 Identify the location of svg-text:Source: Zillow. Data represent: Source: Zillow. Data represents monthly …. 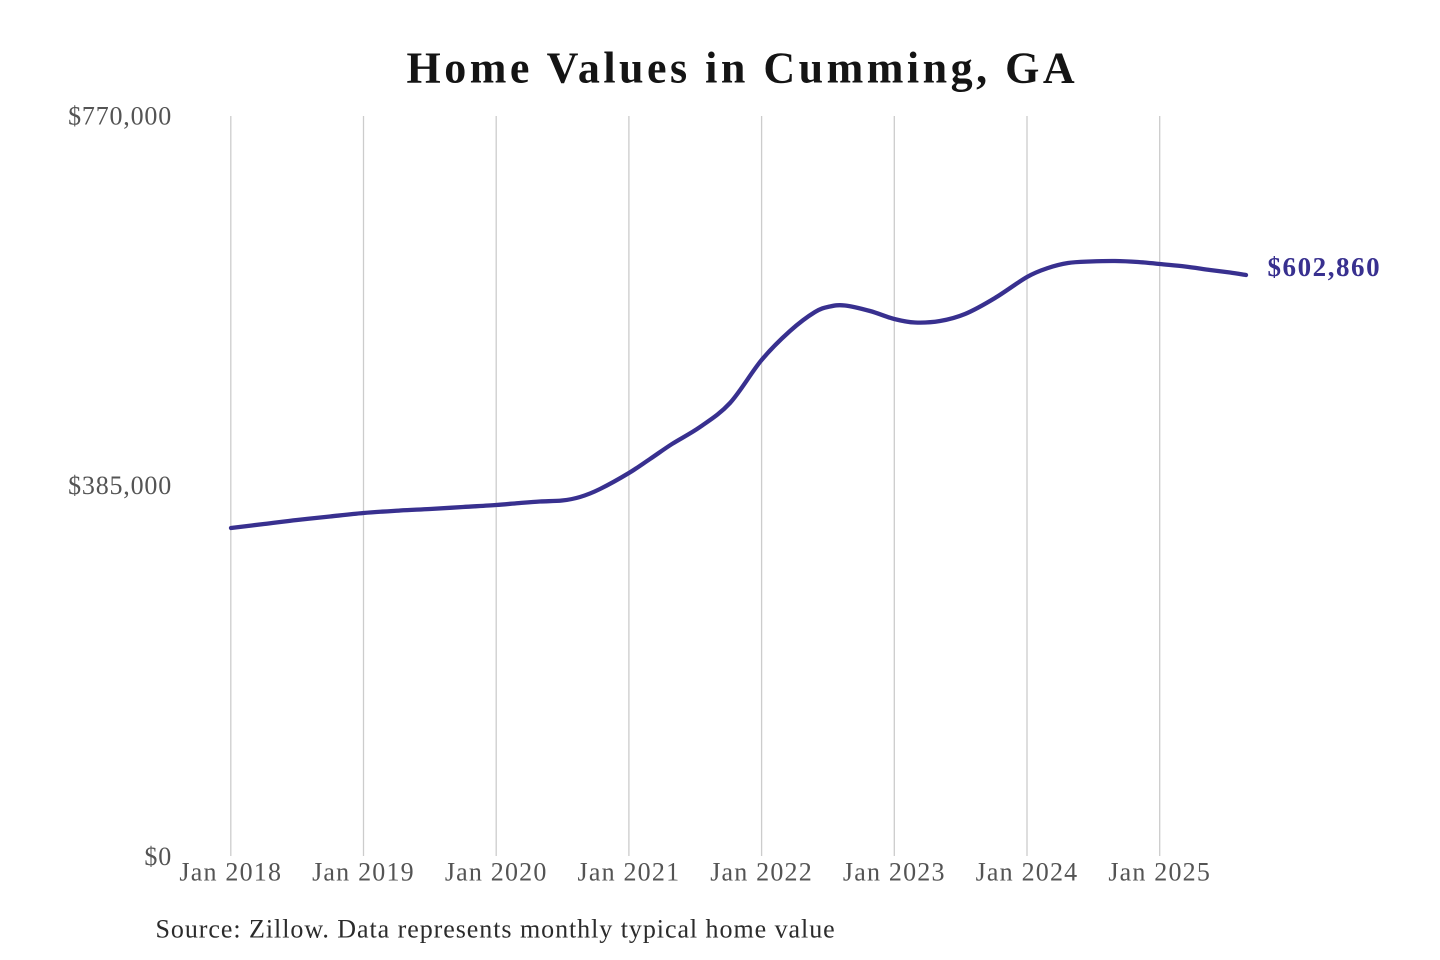
(496, 929).